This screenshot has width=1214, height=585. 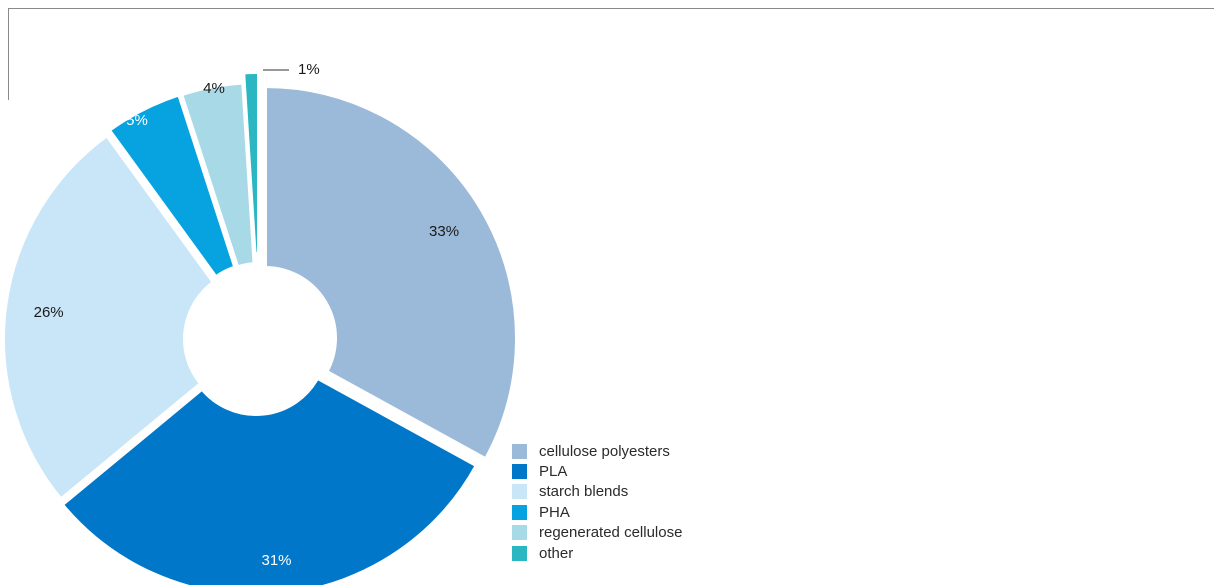 I want to click on legend-label: PHA, so click(x=554, y=512).